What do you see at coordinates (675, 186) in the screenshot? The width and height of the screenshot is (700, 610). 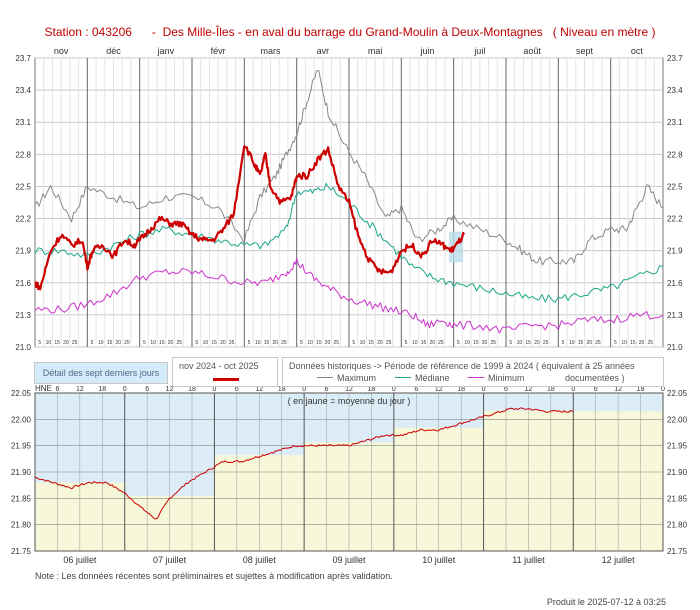 I see `y-tick-label-right: 22.5` at bounding box center [675, 186].